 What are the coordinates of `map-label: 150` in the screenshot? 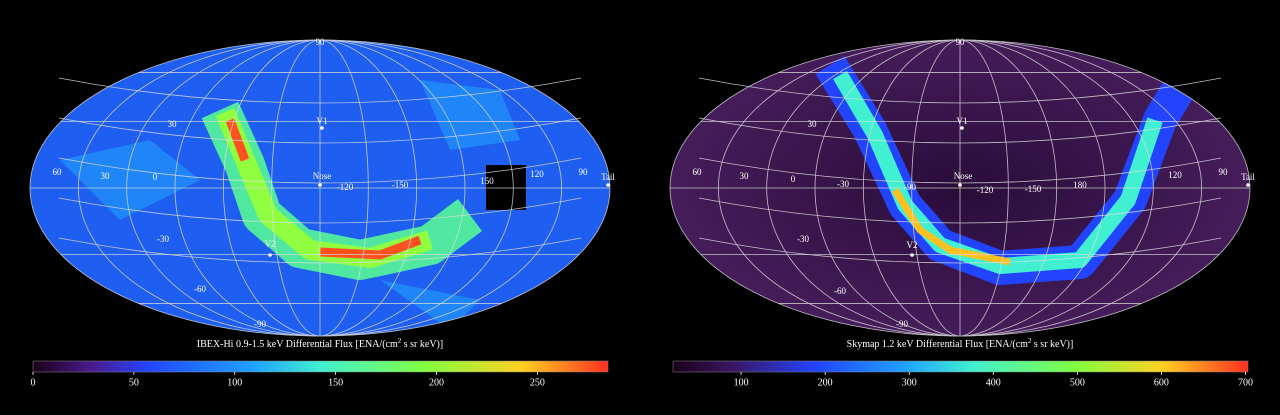 It's located at (487, 181).